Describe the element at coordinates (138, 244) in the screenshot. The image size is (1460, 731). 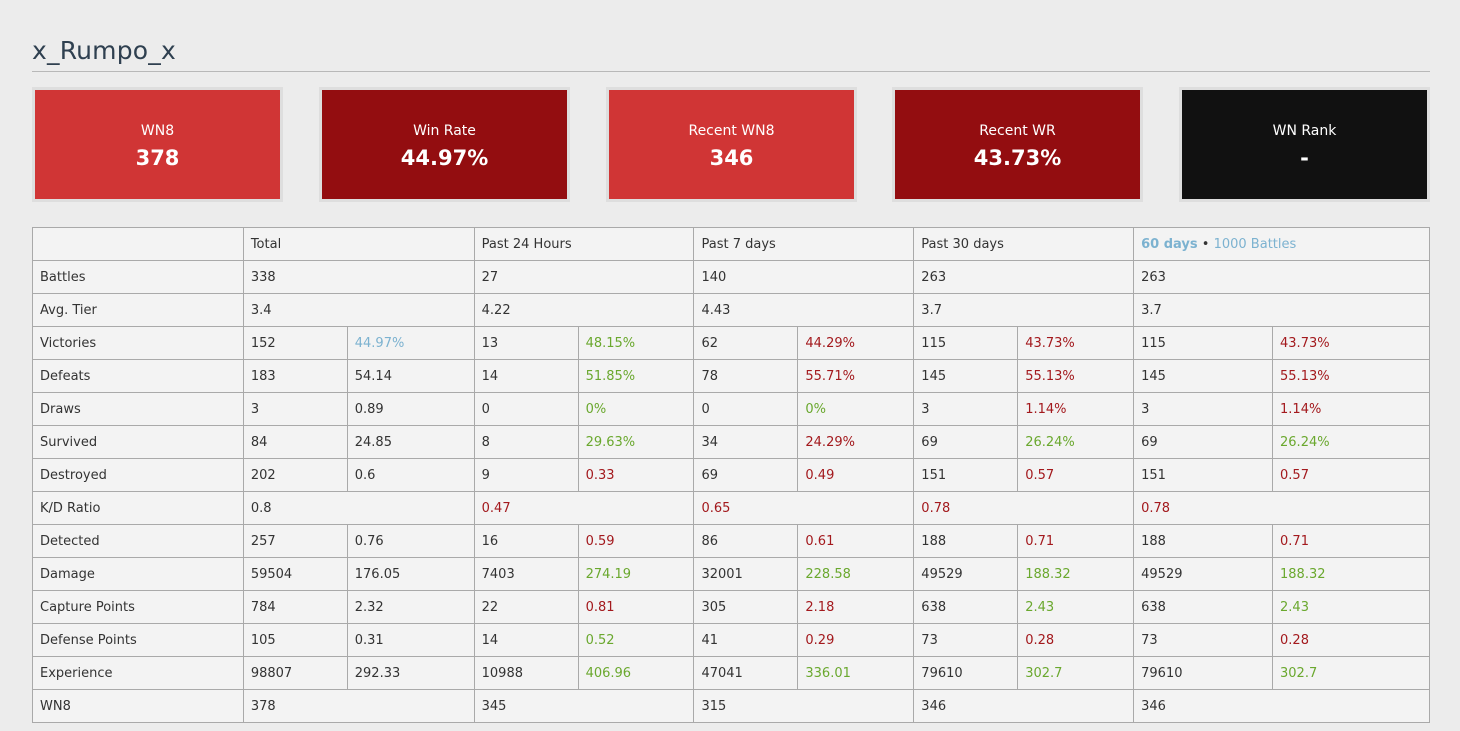
I see `header-empty` at that location.